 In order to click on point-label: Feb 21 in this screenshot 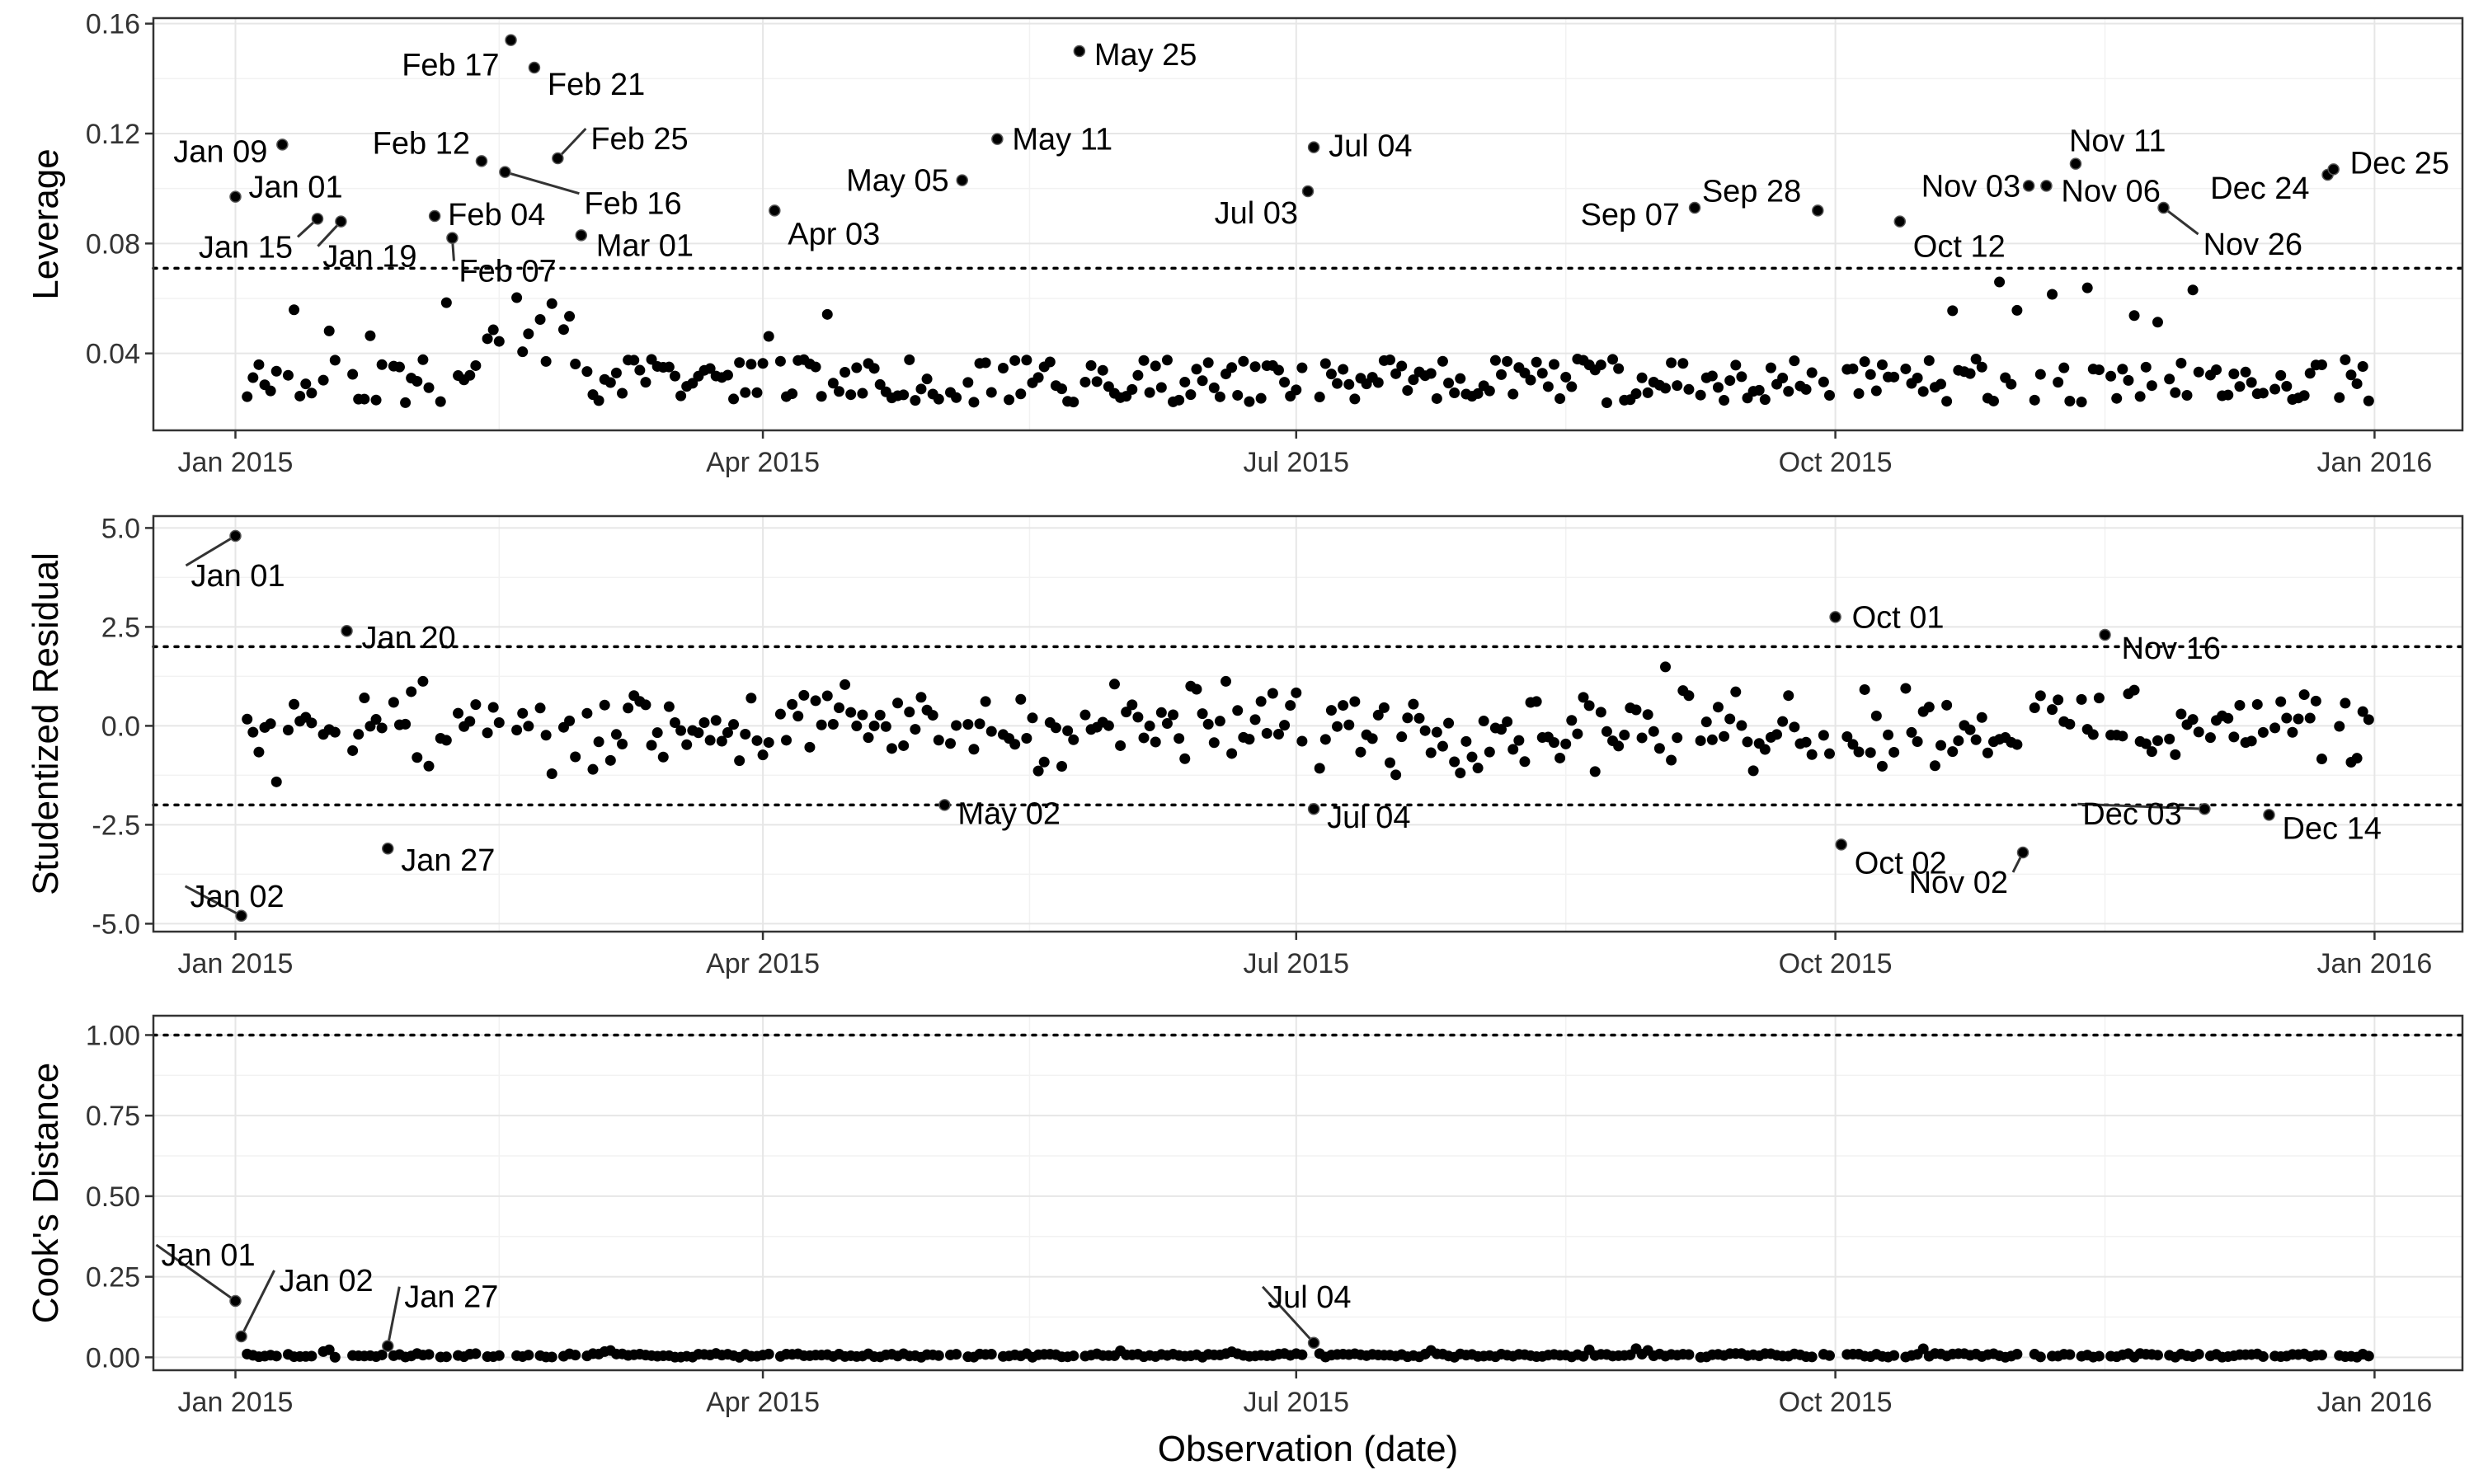, I will do `click(596, 85)`.